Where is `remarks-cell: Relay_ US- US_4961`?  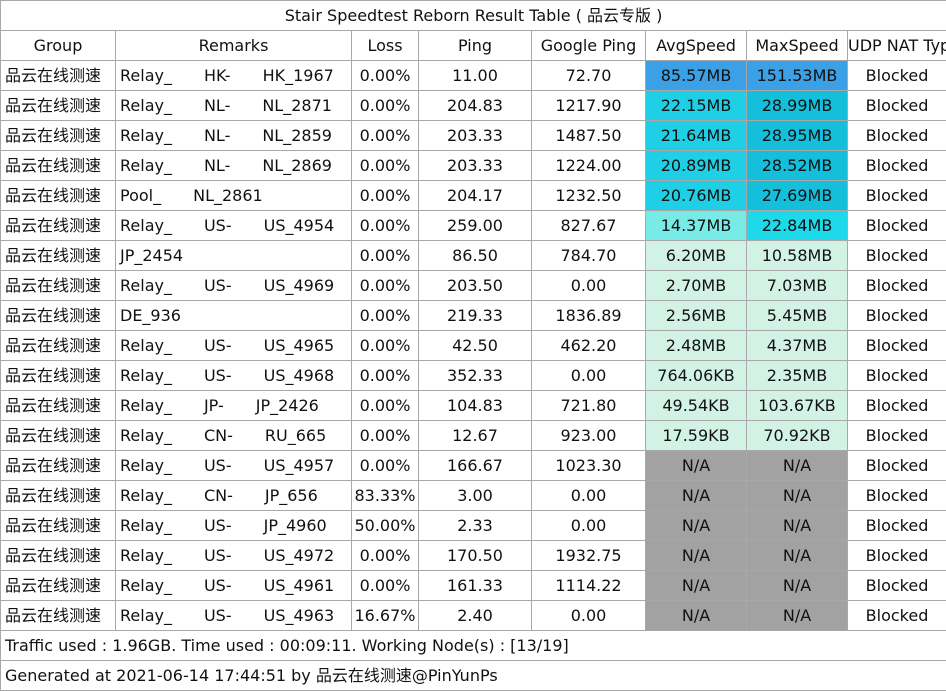 remarks-cell: Relay_ US- US_4961 is located at coordinates (234, 586).